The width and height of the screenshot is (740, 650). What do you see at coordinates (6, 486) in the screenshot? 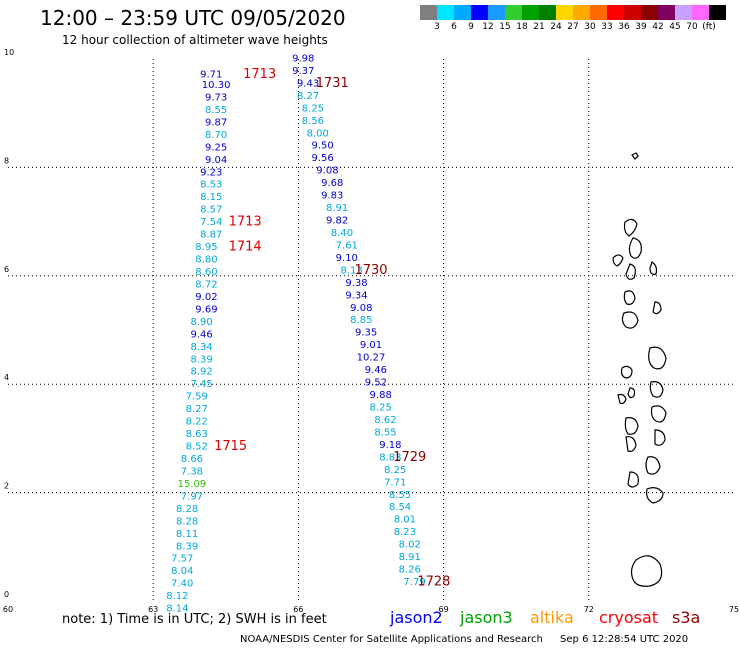
I see `y-tick-label: 2` at bounding box center [6, 486].